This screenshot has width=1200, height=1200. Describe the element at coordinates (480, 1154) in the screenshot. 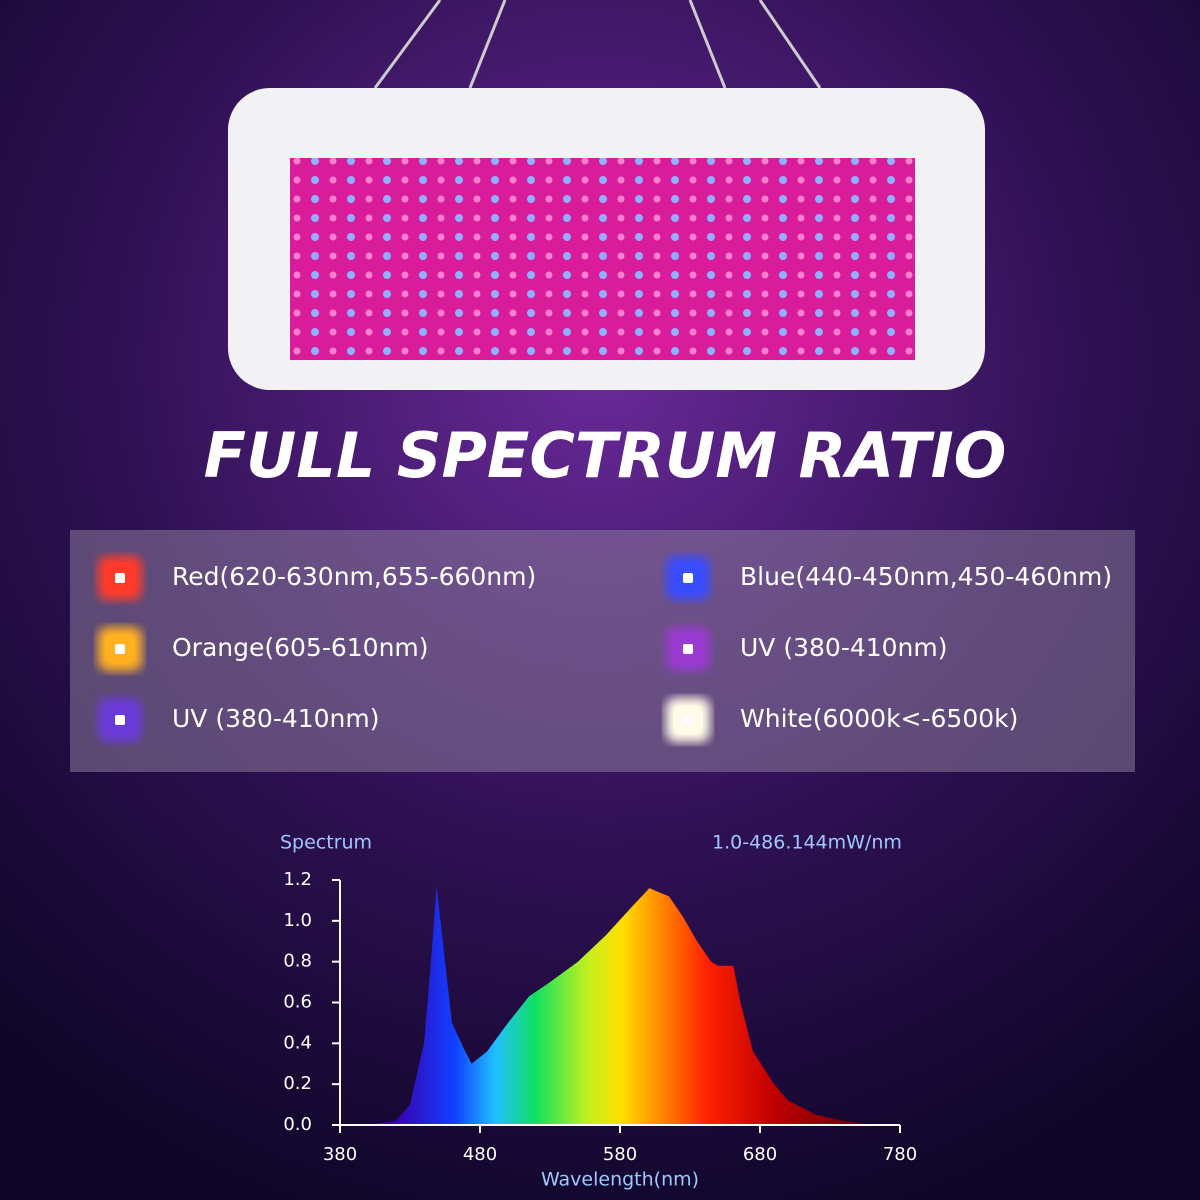

I see `x-tick-label: 480` at that location.